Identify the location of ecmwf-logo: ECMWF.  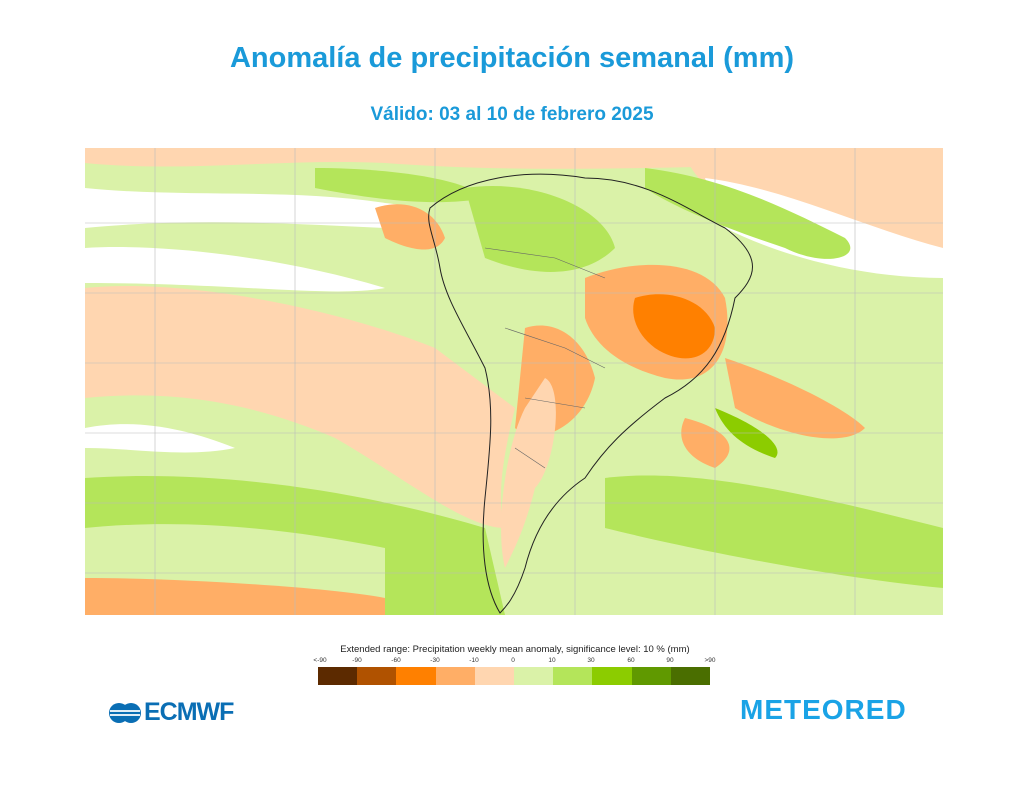
(171, 712).